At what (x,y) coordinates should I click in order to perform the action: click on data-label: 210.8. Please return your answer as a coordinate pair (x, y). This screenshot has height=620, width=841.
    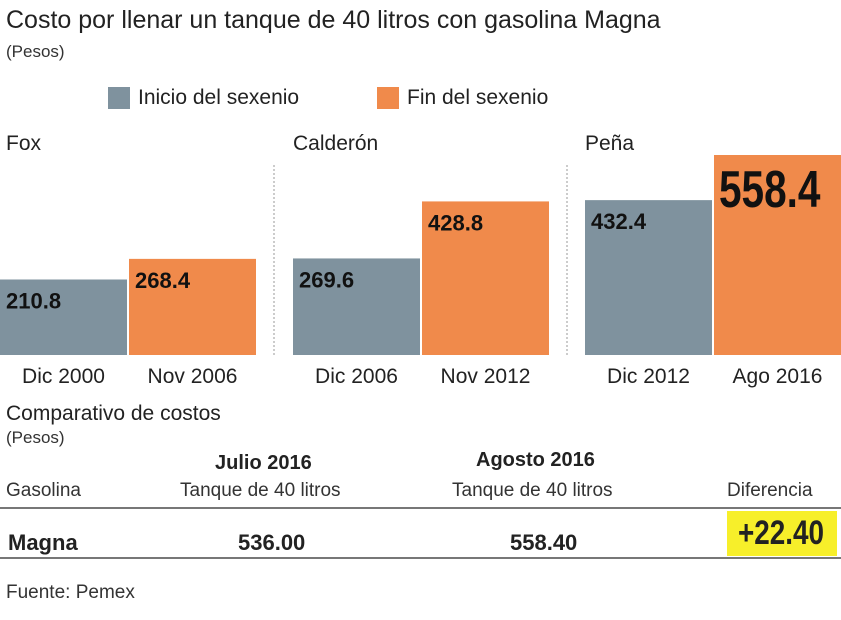
    Looking at the image, I should click on (33, 300).